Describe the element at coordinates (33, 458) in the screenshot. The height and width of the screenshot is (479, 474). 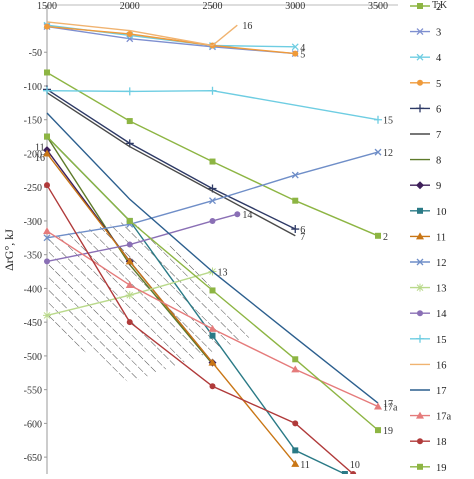
I see `y-tick-label: -650` at that location.